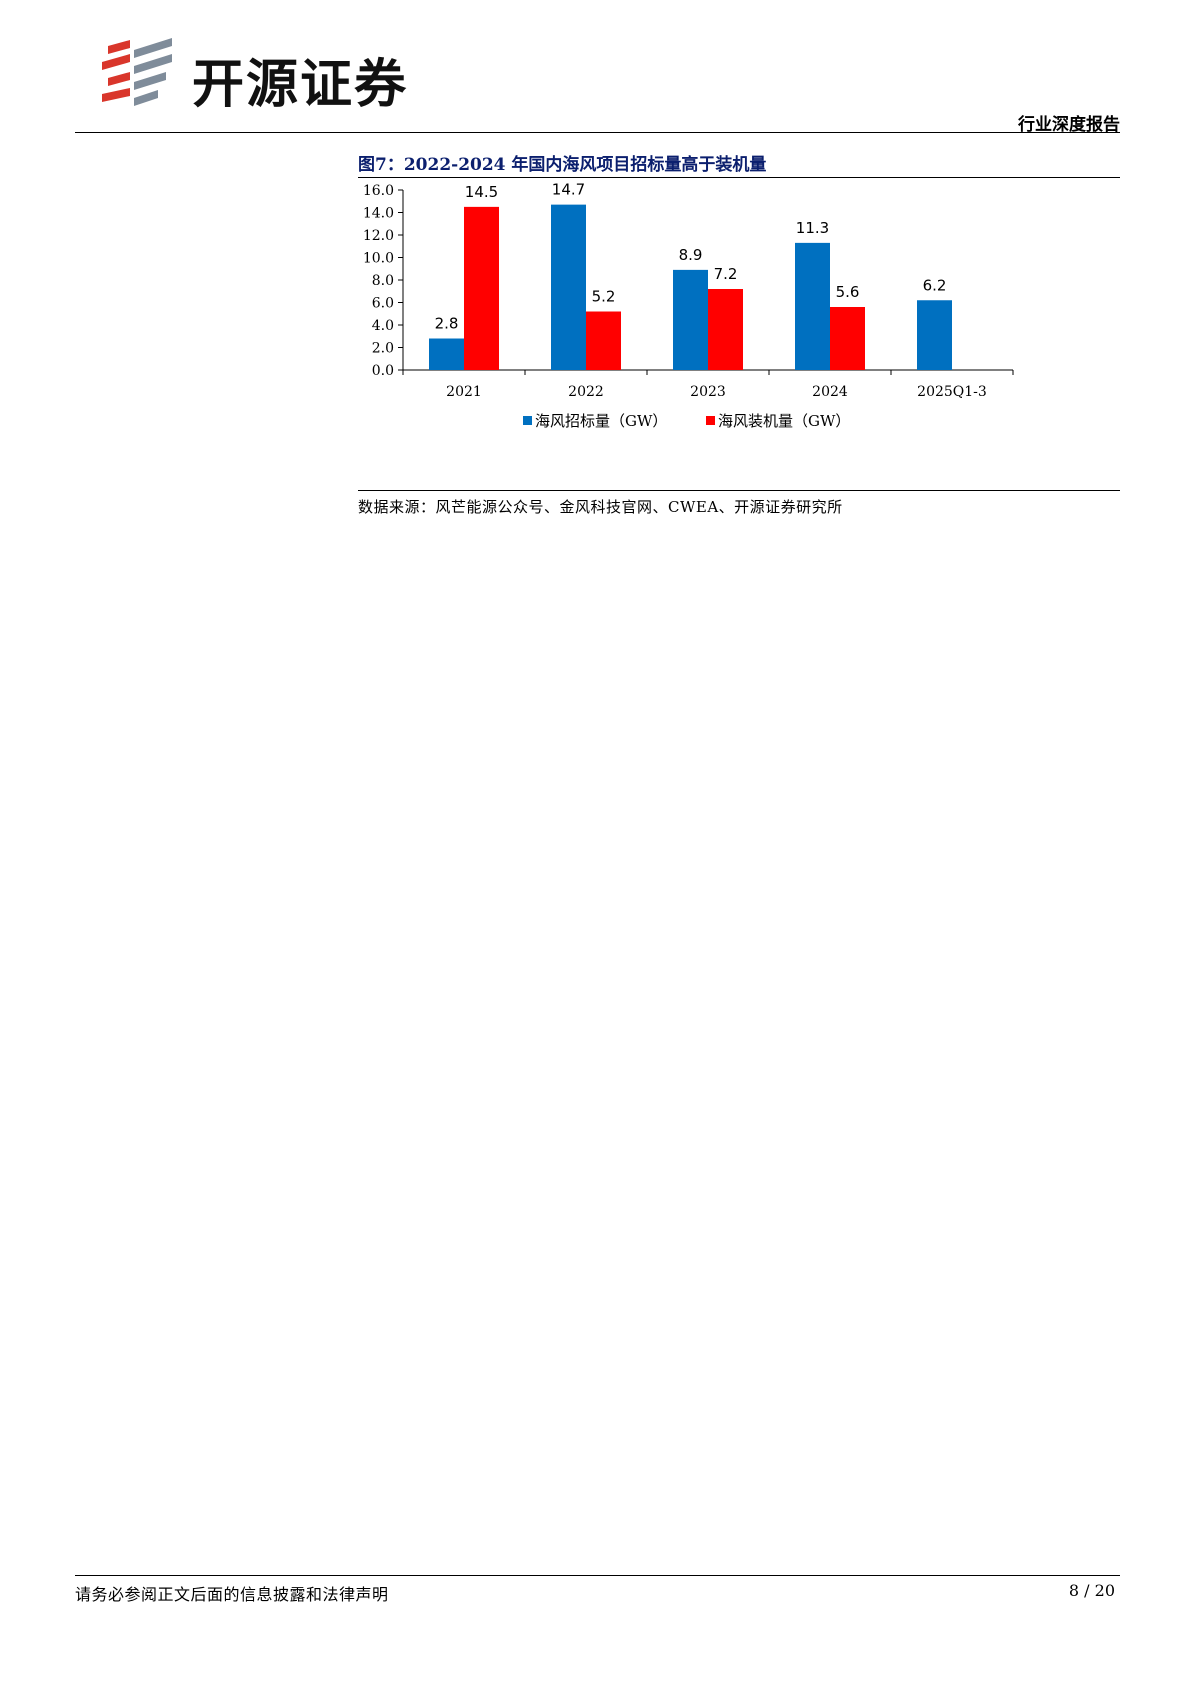 This screenshot has width=1190, height=1683. What do you see at coordinates (300, 85) in the screenshot?
I see `logo-text: 开源证券` at bounding box center [300, 85].